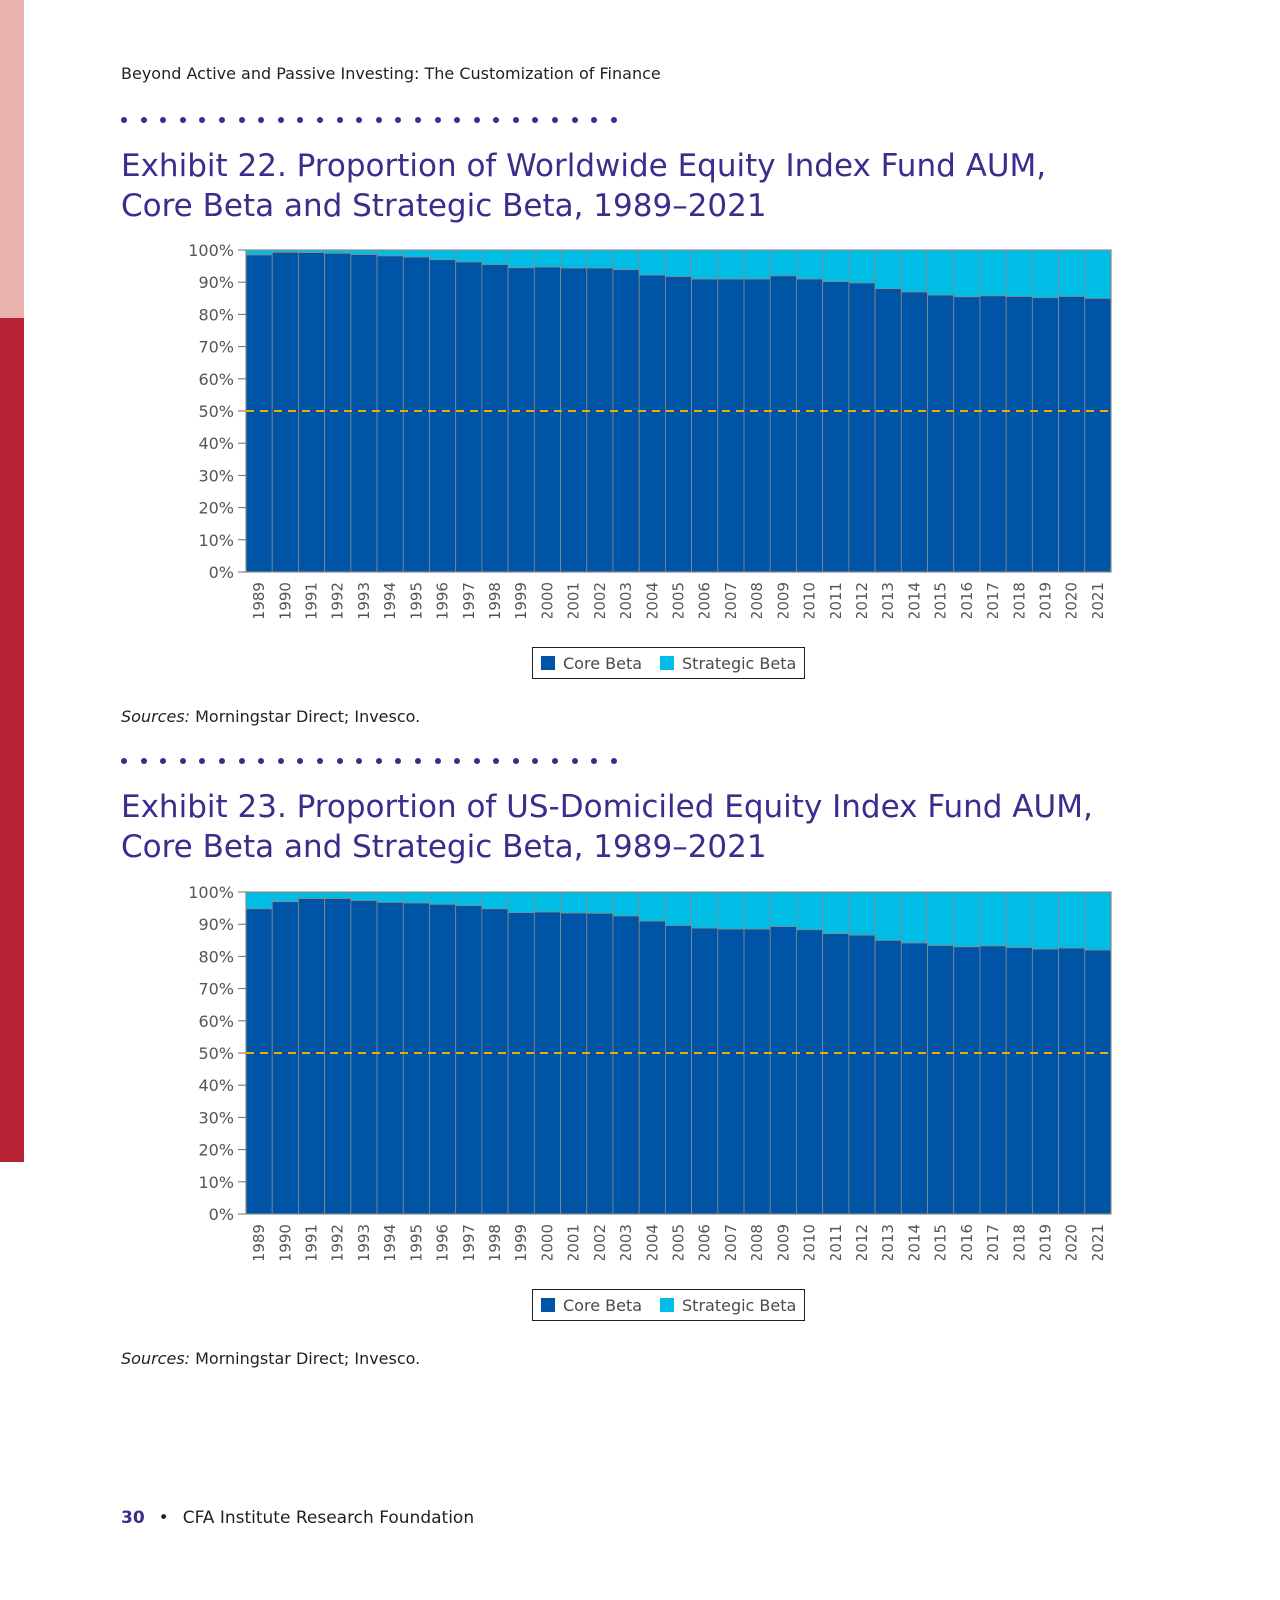  What do you see at coordinates (305, 716) in the screenshot?
I see `source-text: Morningstar Direct; Invesco.` at bounding box center [305, 716].